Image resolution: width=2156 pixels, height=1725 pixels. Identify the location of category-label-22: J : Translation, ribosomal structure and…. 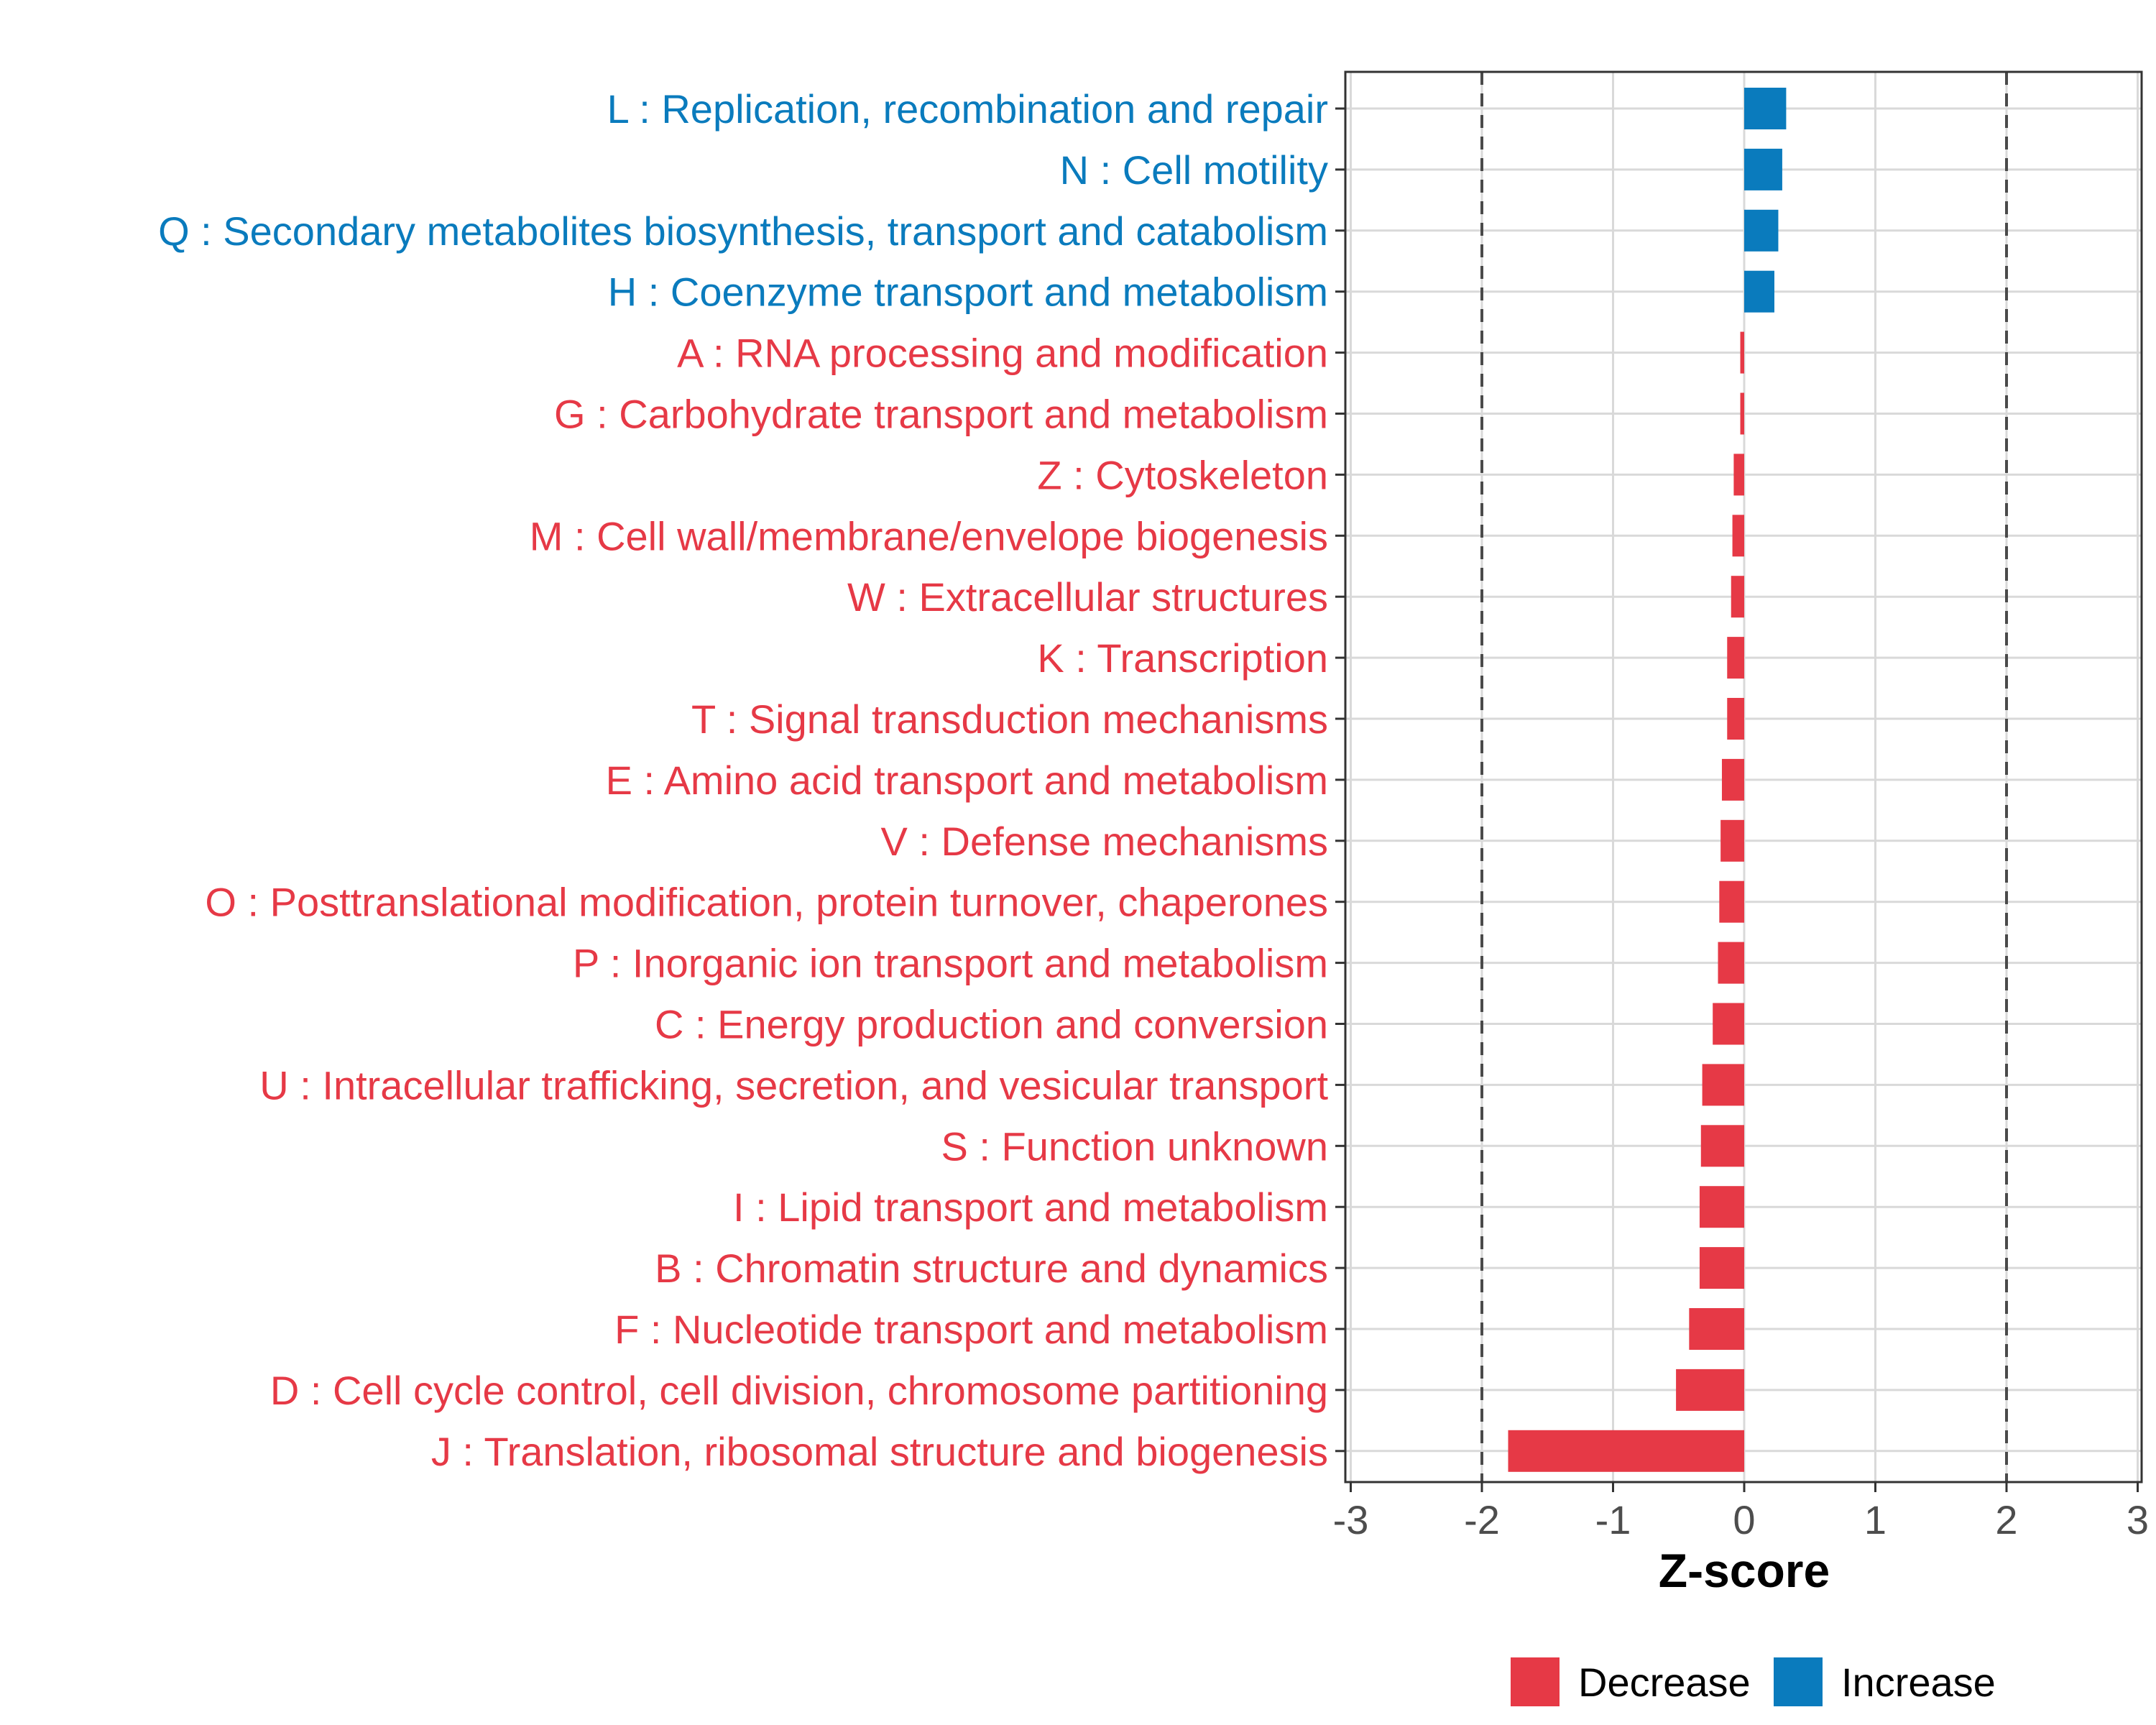
(880, 1451).